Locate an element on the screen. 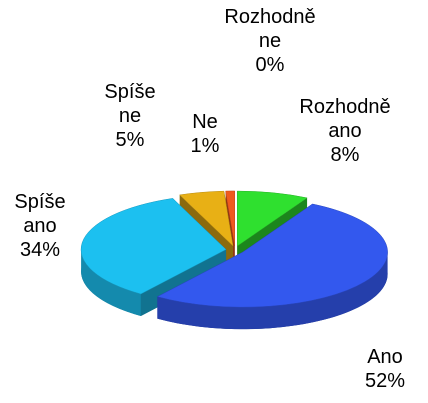 The width and height of the screenshot is (428, 403). slice-label: Rozhodně ne 0% is located at coordinates (269, 41).